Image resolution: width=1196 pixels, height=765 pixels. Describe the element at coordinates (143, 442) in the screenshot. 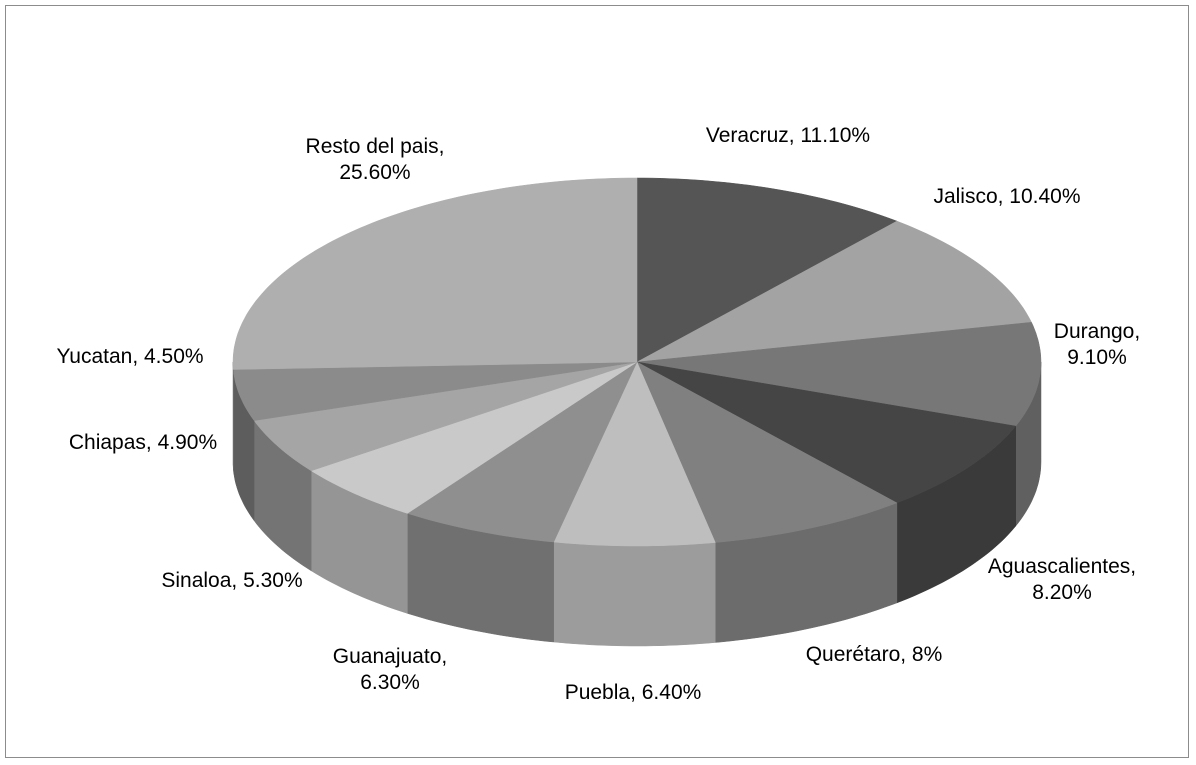

I see `data-label: Chiapas, 4.90%` at that location.